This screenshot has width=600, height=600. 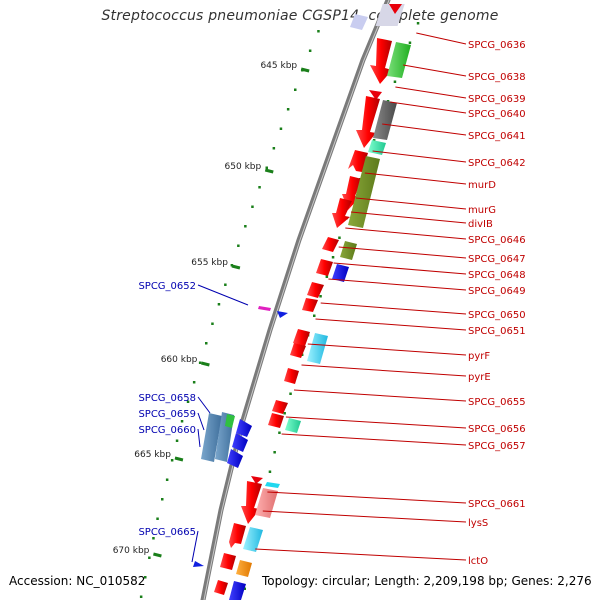 I want to click on scale-tick-label: 665 kbp, so click(x=152, y=455).